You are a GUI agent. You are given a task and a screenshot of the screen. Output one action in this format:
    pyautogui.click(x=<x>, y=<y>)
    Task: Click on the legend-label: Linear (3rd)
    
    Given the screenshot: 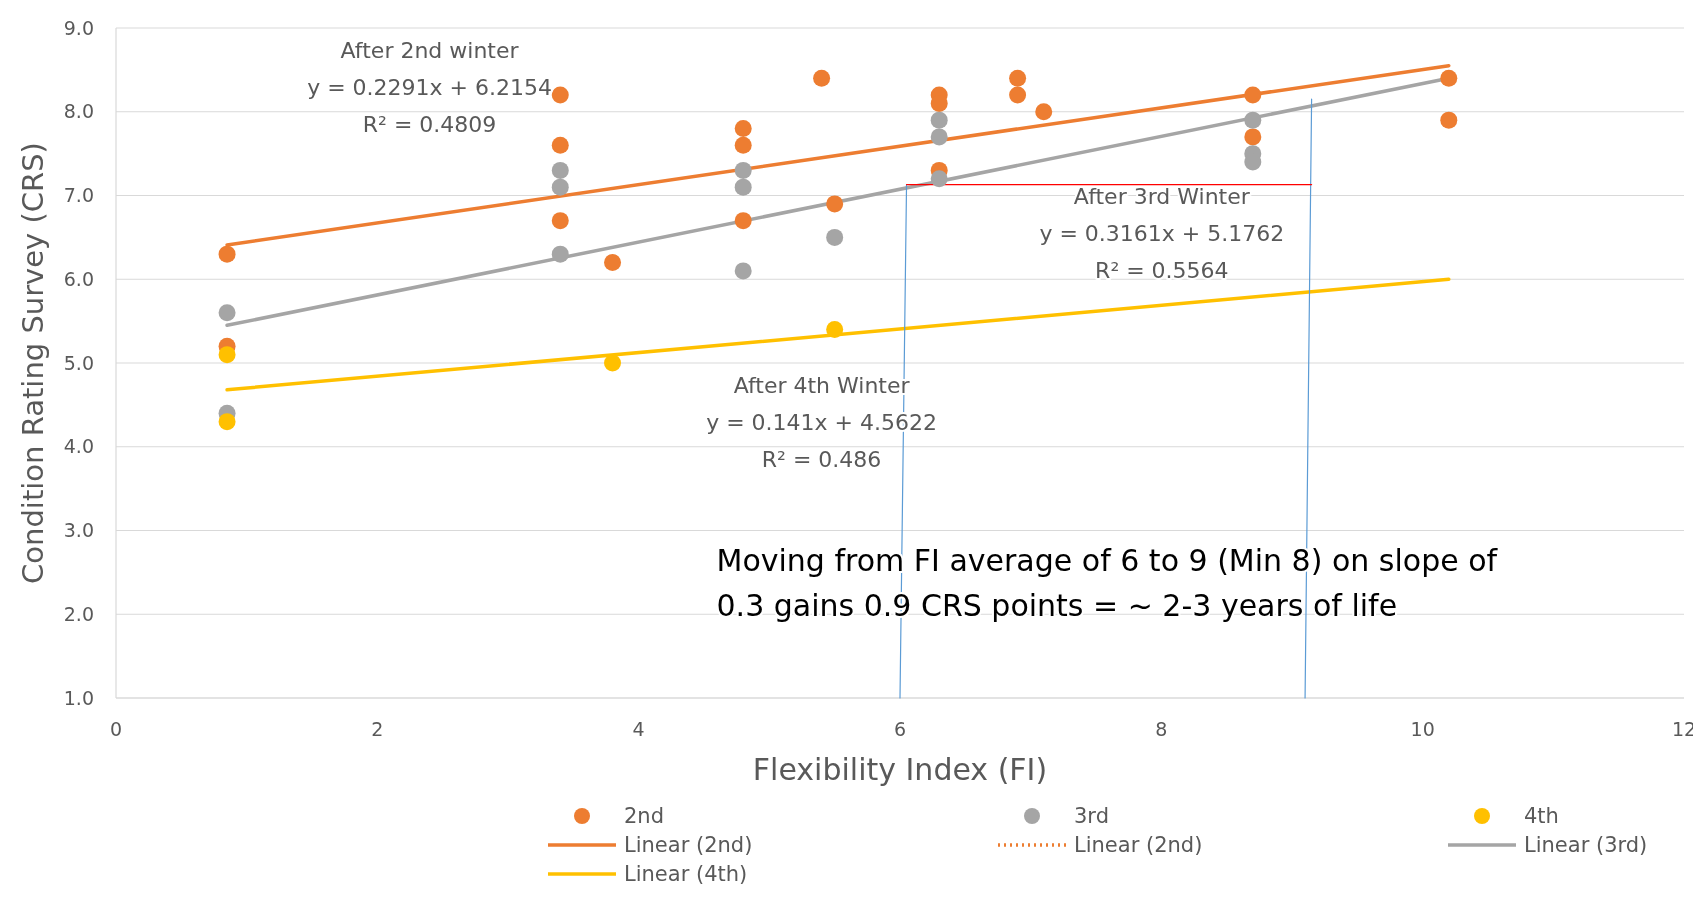 What is the action you would take?
    pyautogui.click(x=1586, y=845)
    